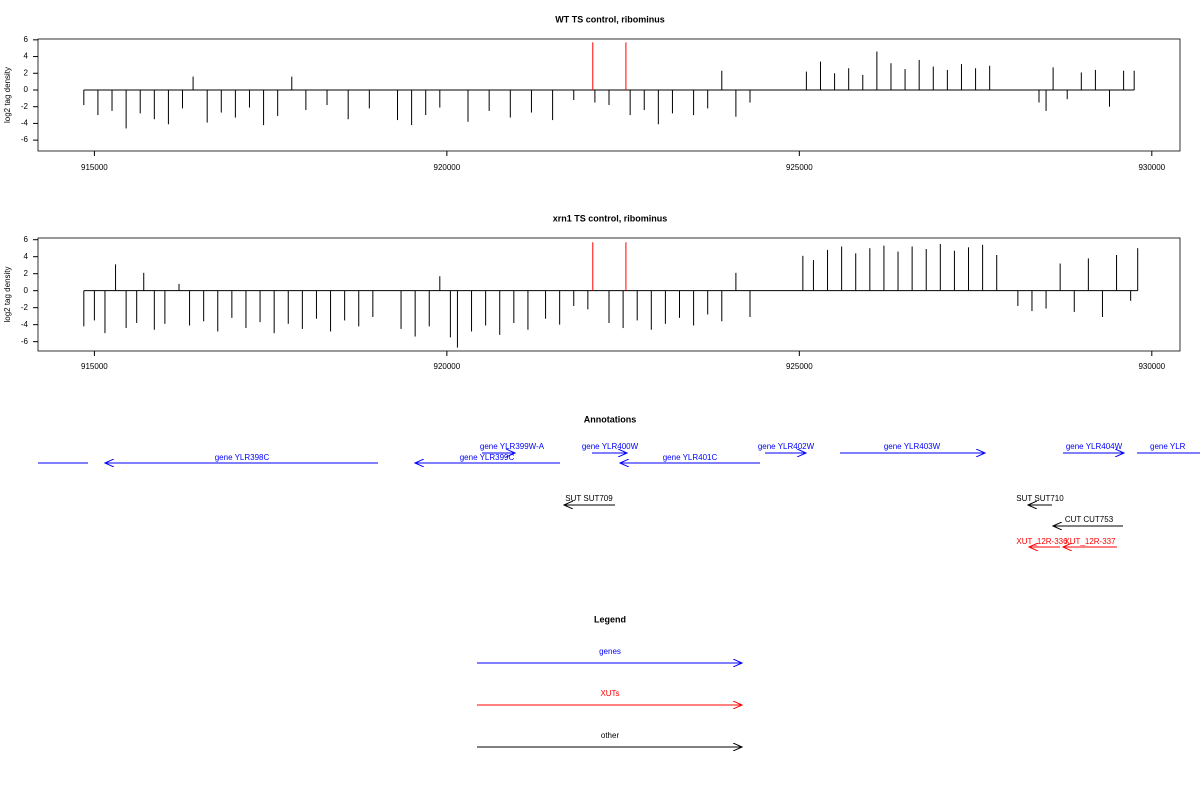 This screenshot has height=800, width=1200. I want to click on feature-label: gene YLR403W, so click(912, 446).